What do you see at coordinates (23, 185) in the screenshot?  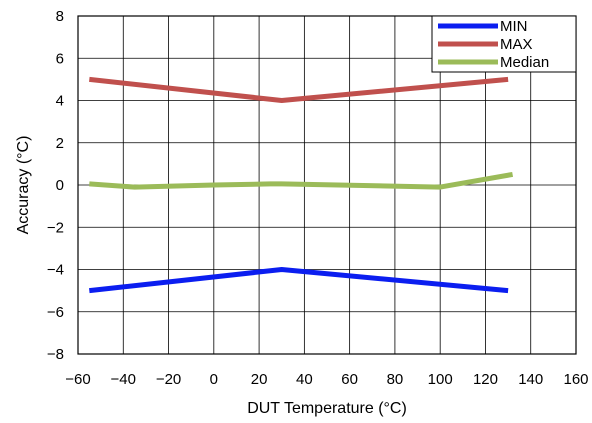 I see `y-axis-title: Accuracy (°C)` at bounding box center [23, 185].